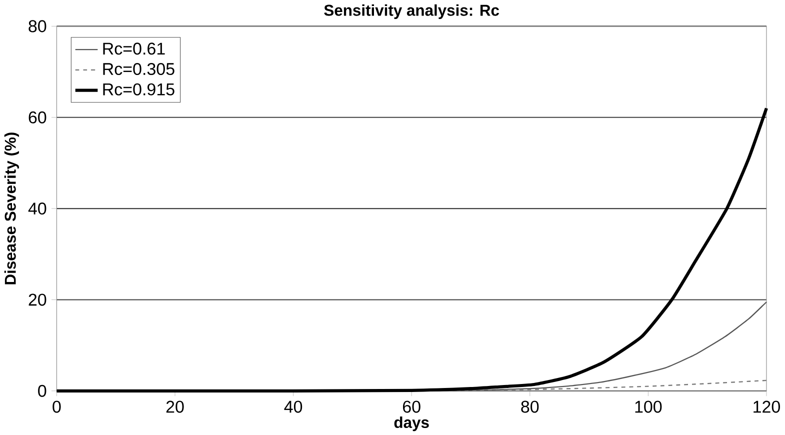 The height and width of the screenshot is (435, 785). Describe the element at coordinates (37, 117) in the screenshot. I see `y-tick-label: 60` at that location.